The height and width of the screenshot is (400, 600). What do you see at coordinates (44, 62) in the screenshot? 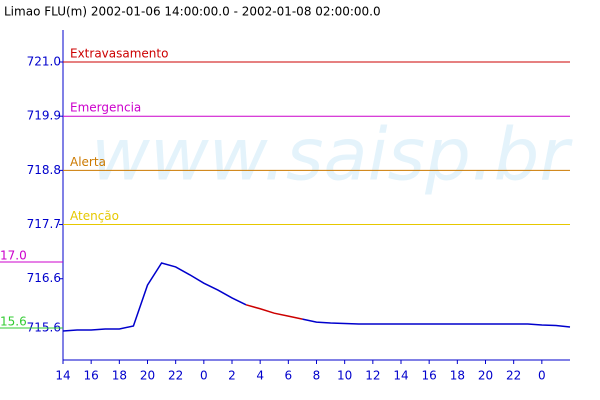
I see `y-tick-label: 721.0` at bounding box center [44, 62].